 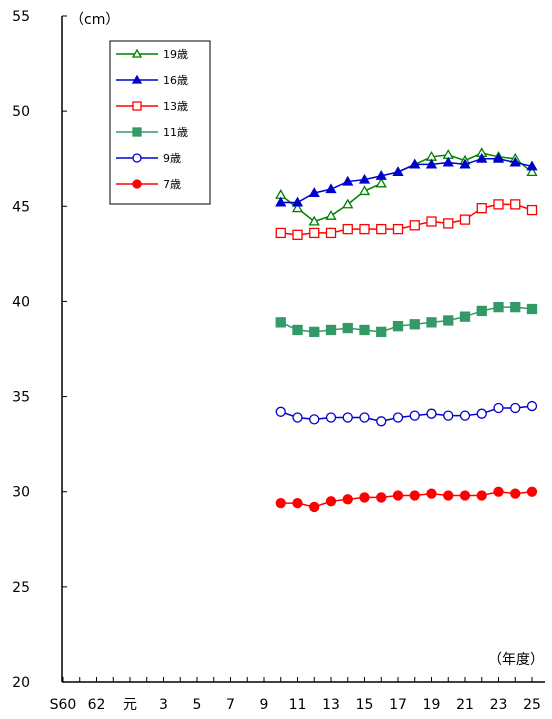 I want to click on y-tick-label: 50, so click(x=21, y=112).